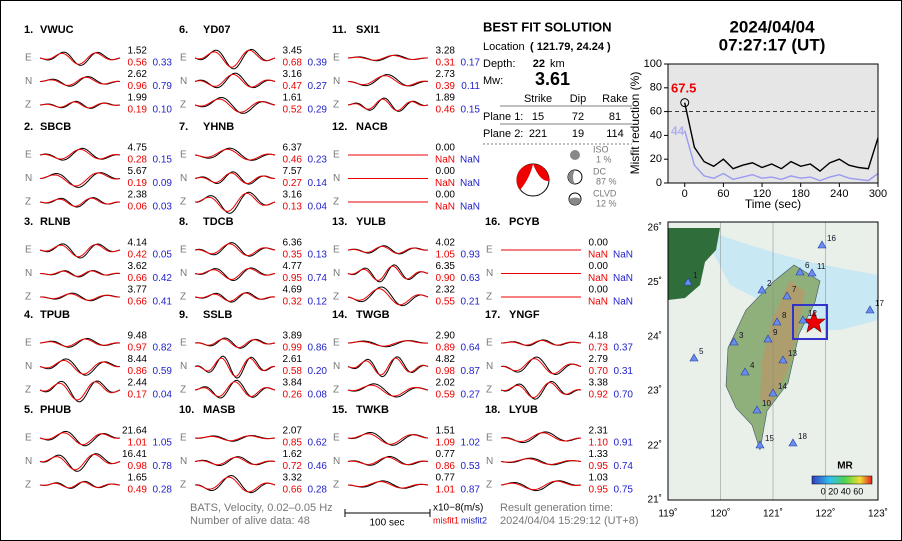 The width and height of the screenshot is (902, 541). Describe the element at coordinates (772, 44) in the screenshot. I see `event-time: 07:27:17 (UT)` at that location.